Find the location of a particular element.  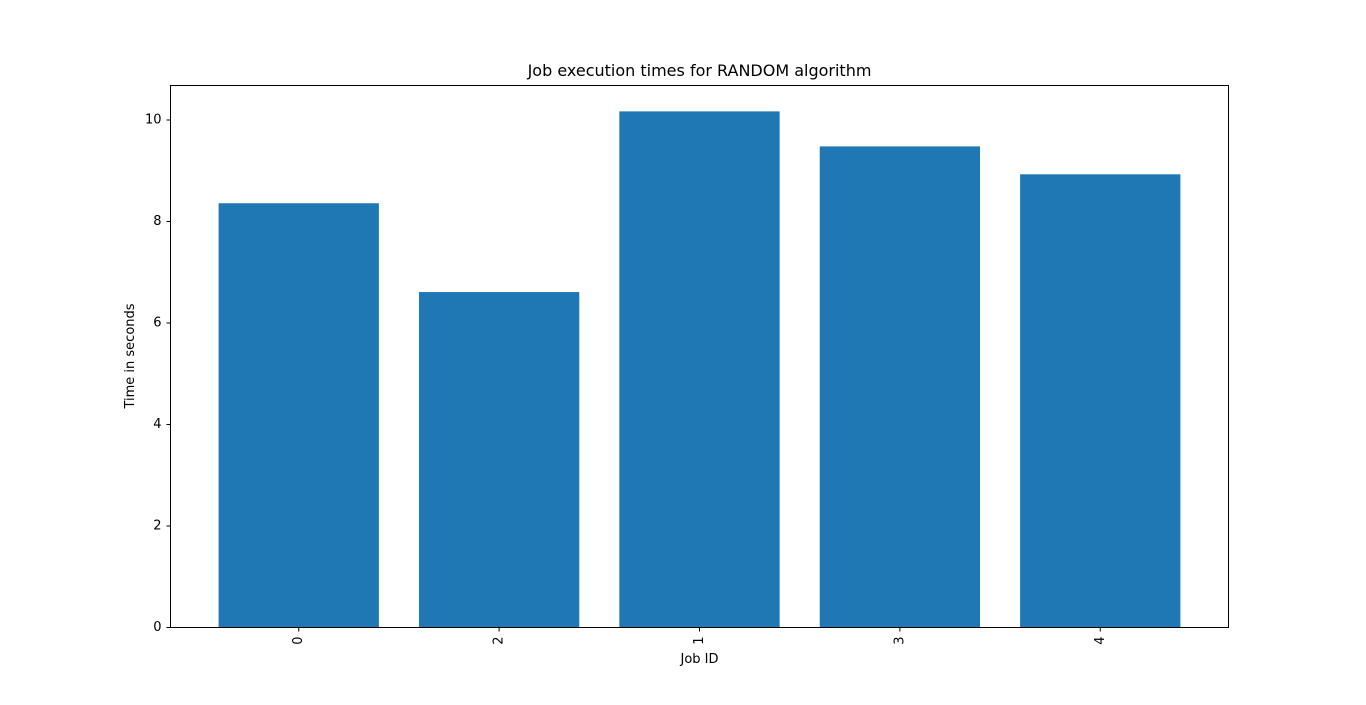

y-tick-label: 6 is located at coordinates (157, 323).